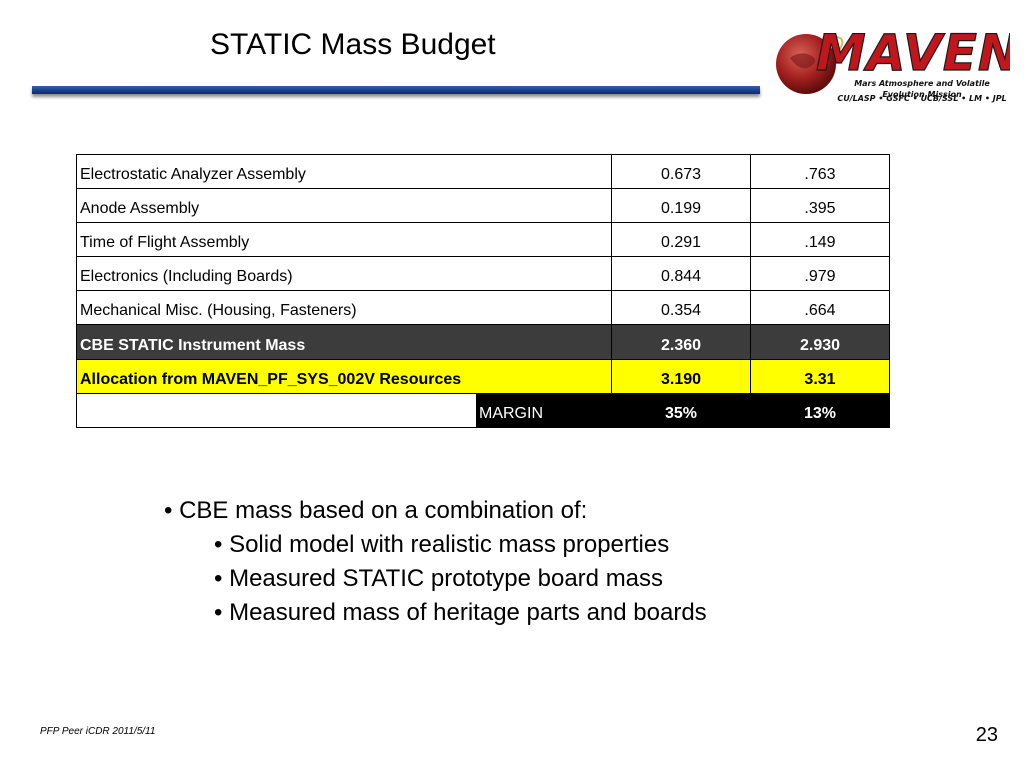 This screenshot has width=1024, height=768. What do you see at coordinates (681, 273) in the screenshot?
I see `row-value-cbe: 0.844` at bounding box center [681, 273].